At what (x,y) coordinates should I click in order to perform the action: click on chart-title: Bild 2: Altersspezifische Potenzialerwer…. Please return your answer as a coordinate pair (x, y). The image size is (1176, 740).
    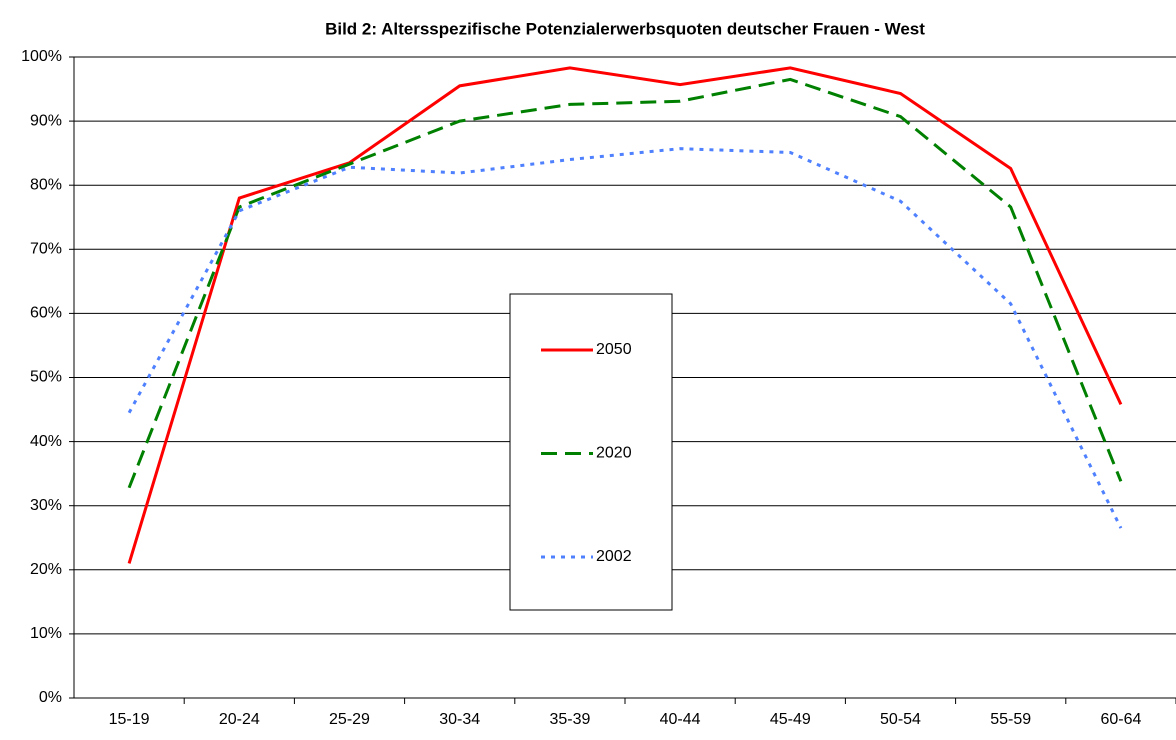
    Looking at the image, I should click on (625, 28).